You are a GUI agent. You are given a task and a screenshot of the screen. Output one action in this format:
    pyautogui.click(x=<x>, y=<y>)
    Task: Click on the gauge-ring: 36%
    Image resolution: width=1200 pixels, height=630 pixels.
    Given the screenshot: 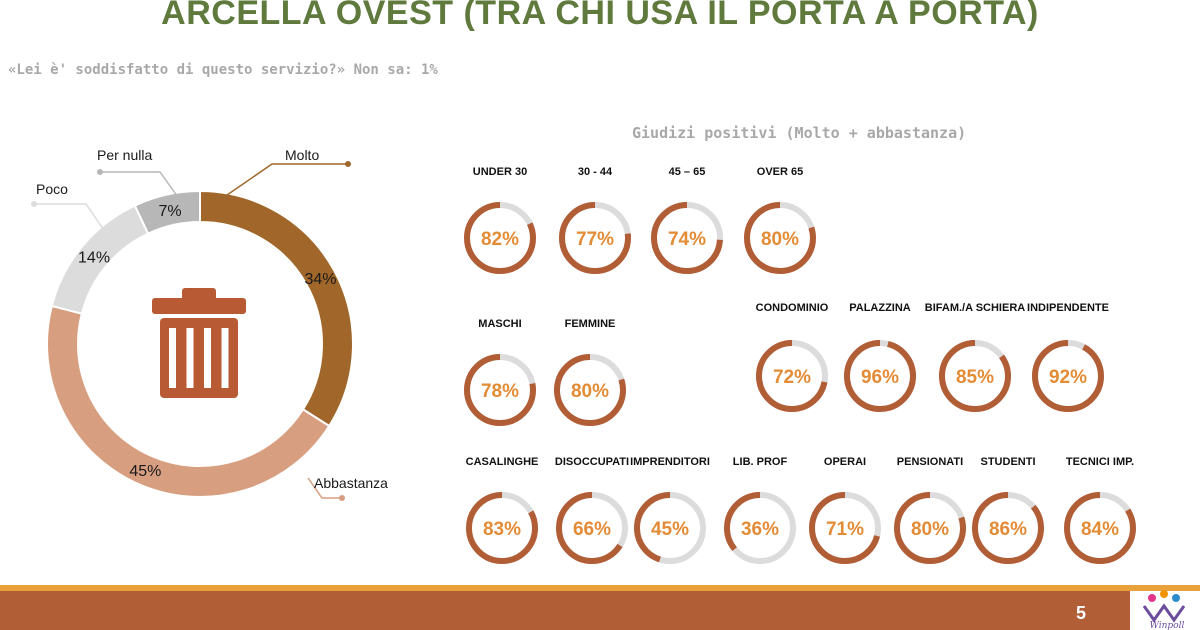 What is the action you would take?
    pyautogui.click(x=760, y=528)
    